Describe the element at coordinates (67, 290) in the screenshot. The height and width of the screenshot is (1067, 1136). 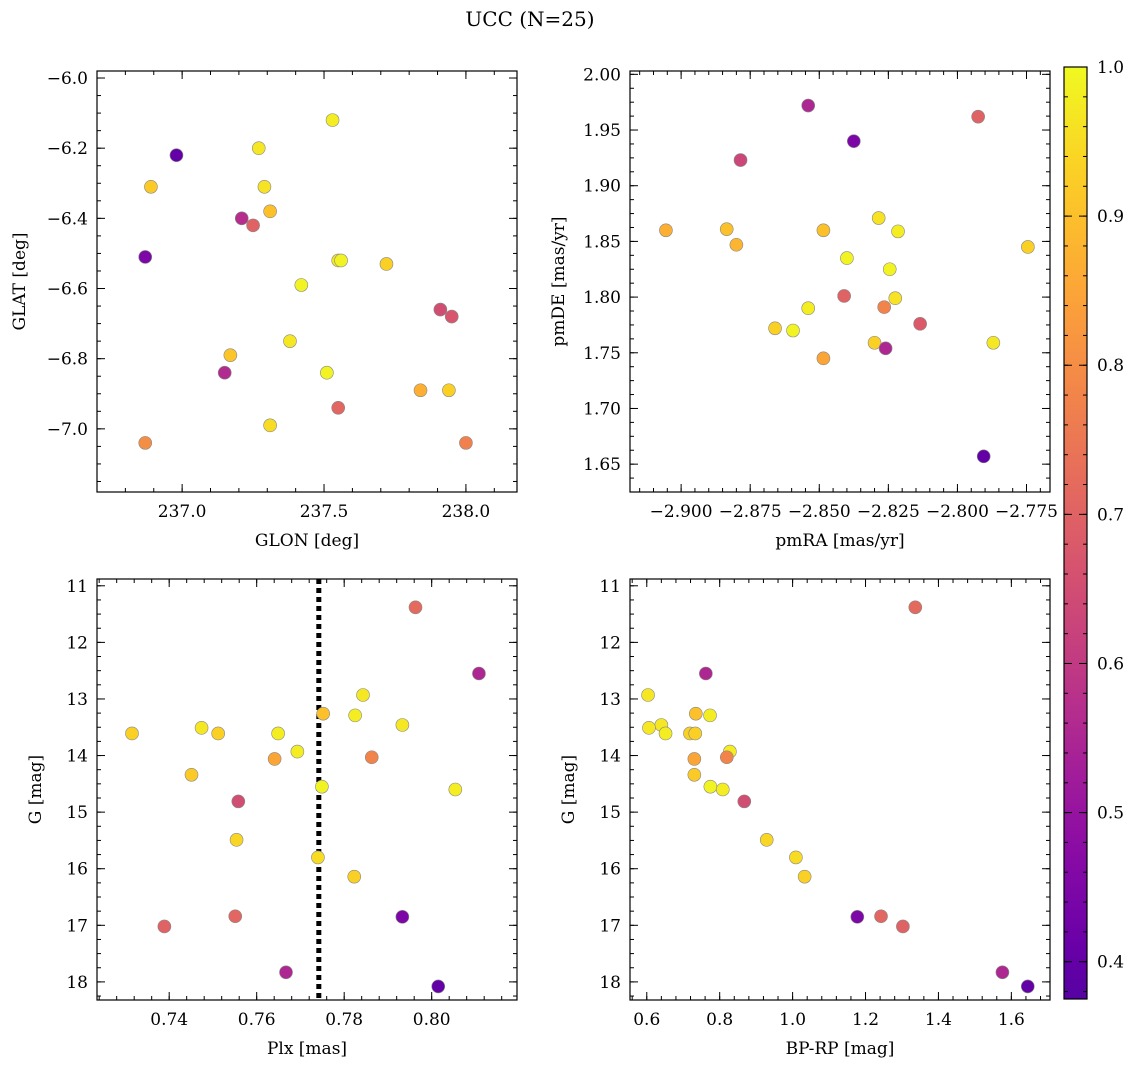
I see `y-tick-label: −6.6` at that location.